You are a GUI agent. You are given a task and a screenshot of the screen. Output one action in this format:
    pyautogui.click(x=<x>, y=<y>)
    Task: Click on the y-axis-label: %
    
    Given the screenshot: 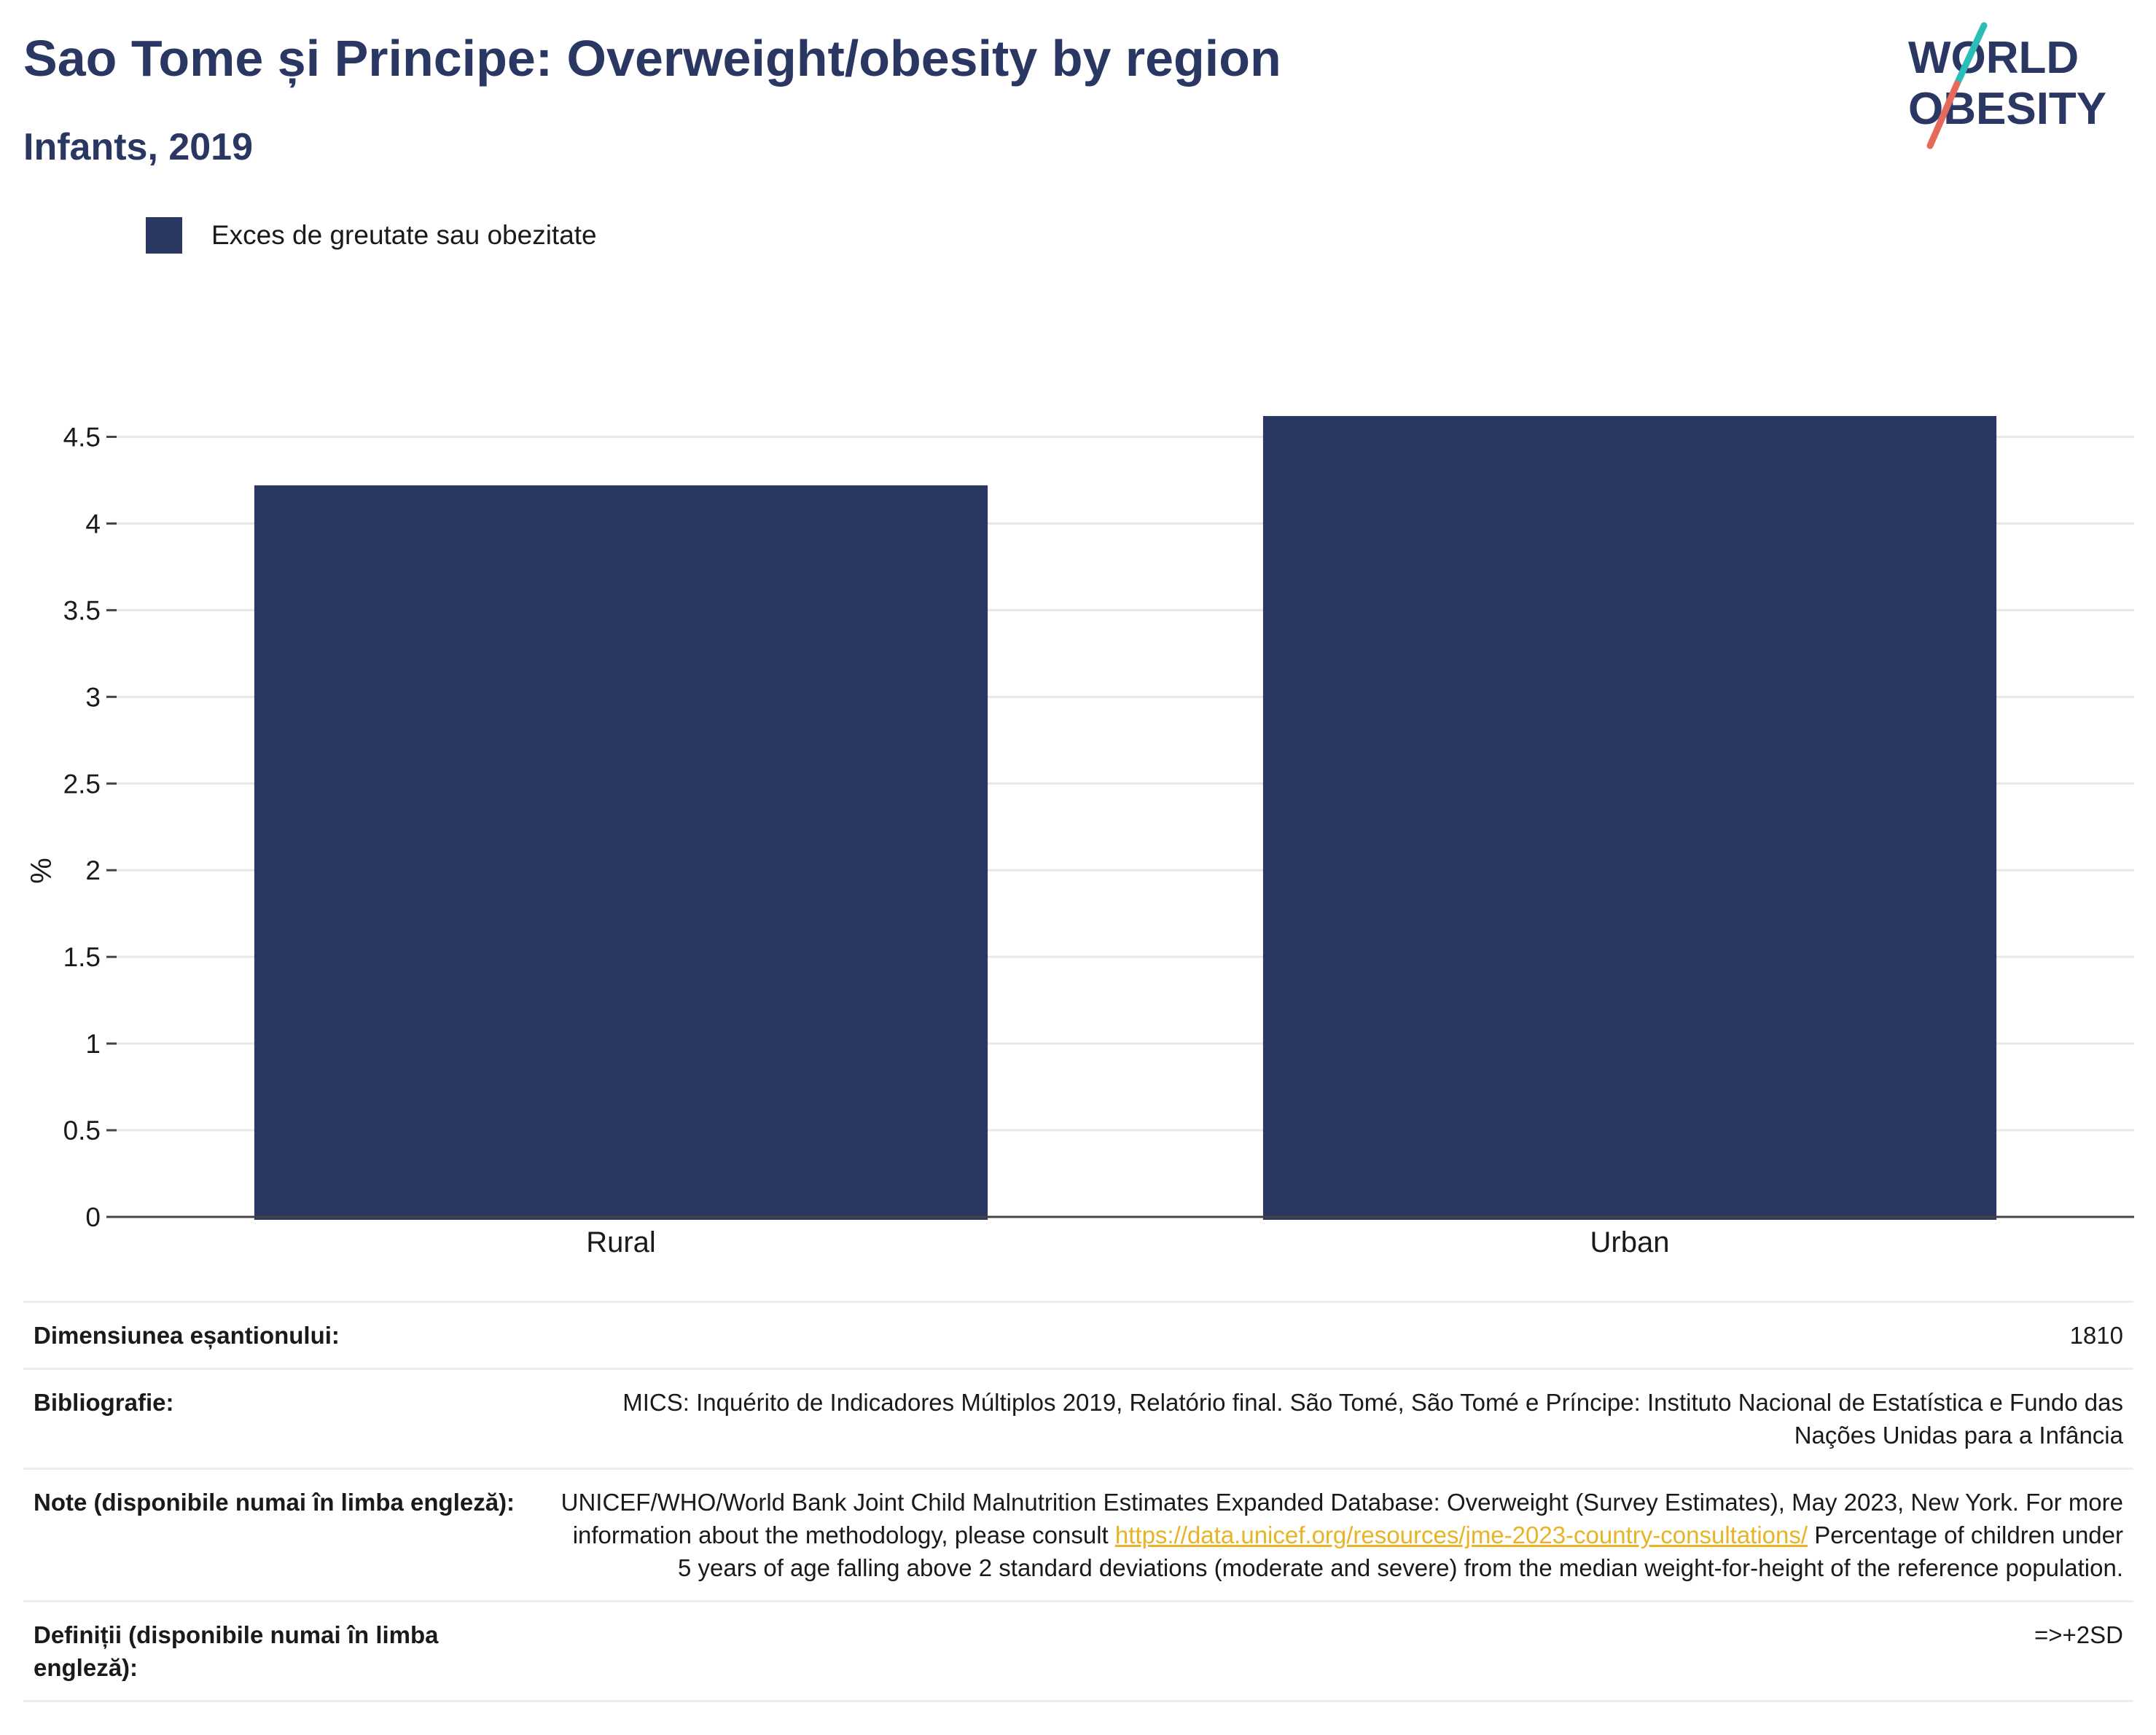 What is the action you would take?
    pyautogui.click(x=42, y=871)
    